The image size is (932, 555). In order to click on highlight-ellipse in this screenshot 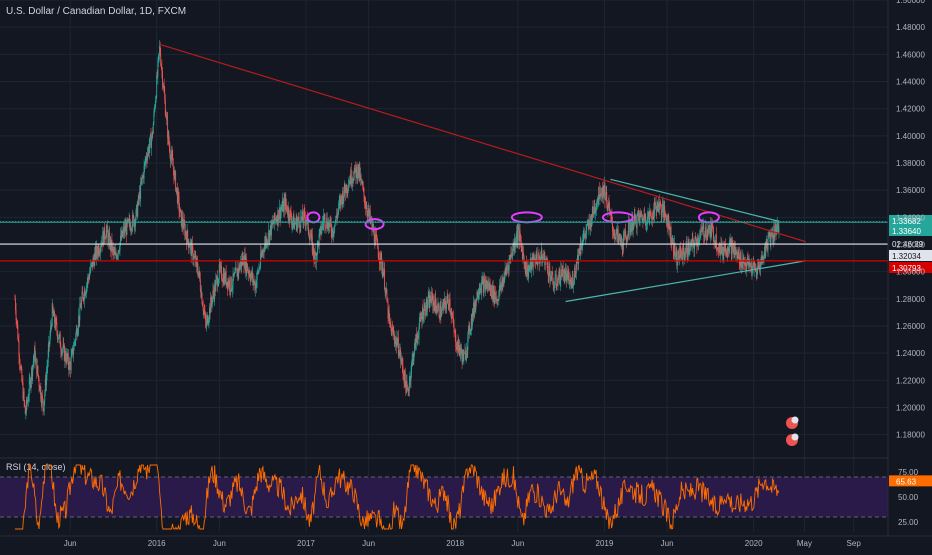, I will do `click(374, 224)`.